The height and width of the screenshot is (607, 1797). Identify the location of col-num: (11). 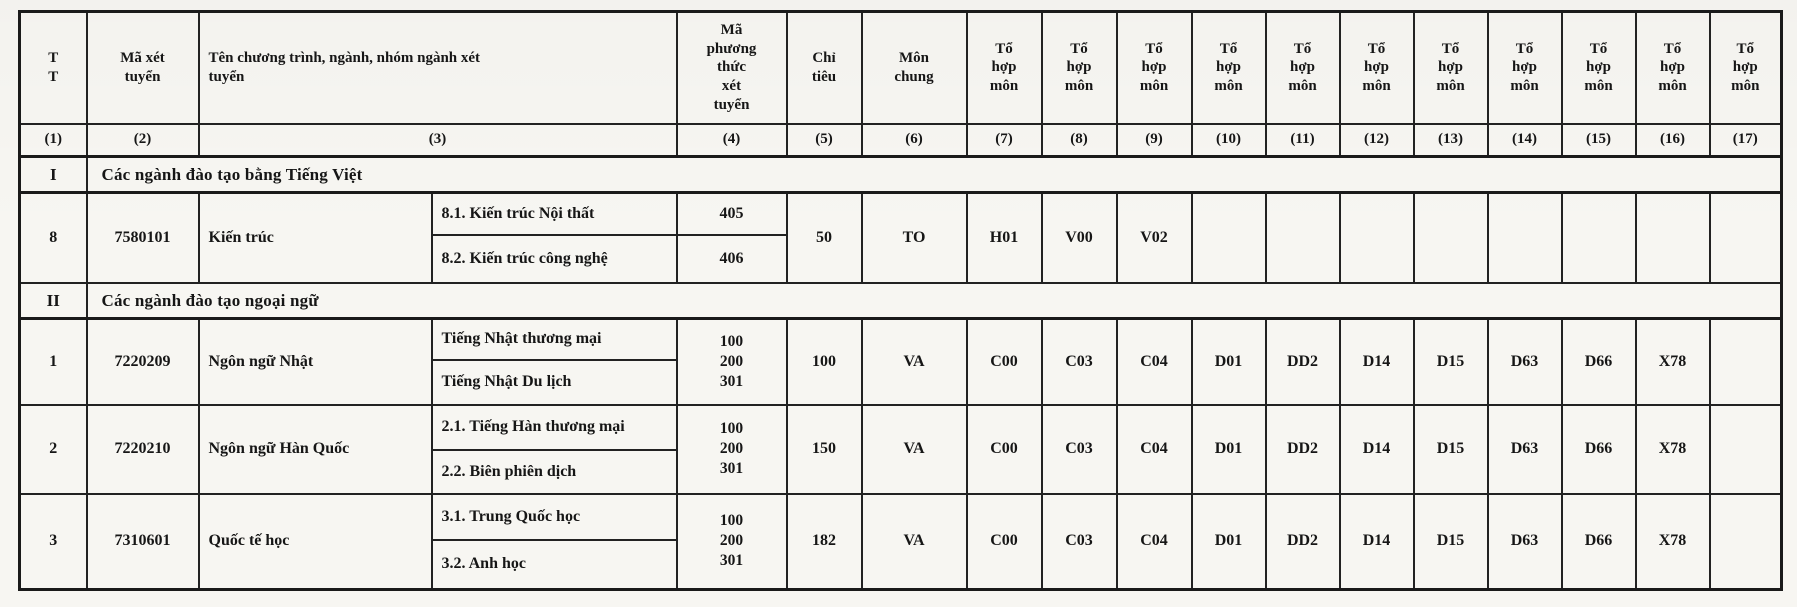
(1302, 140).